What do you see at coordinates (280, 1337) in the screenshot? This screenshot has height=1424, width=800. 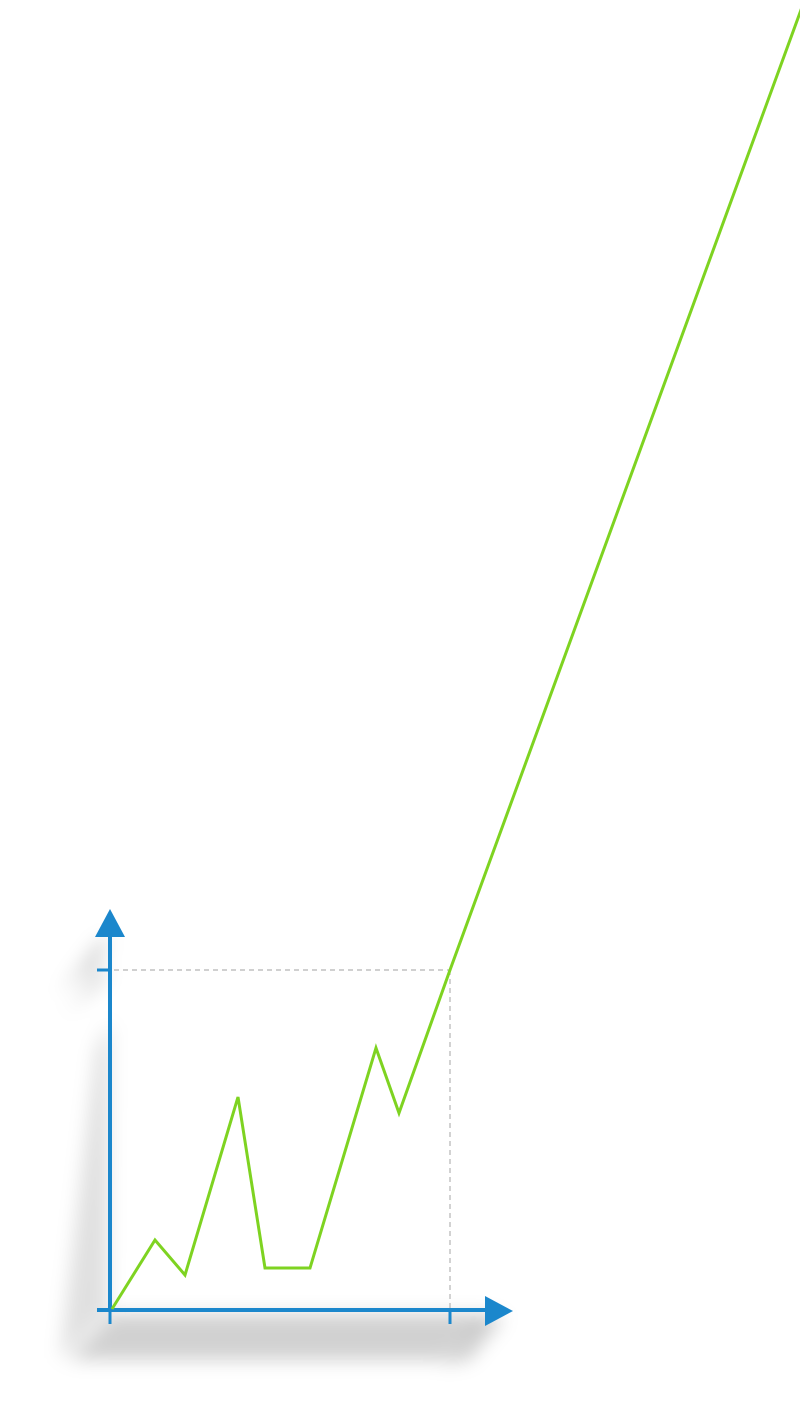 I see `shadow-axis-x` at bounding box center [280, 1337].